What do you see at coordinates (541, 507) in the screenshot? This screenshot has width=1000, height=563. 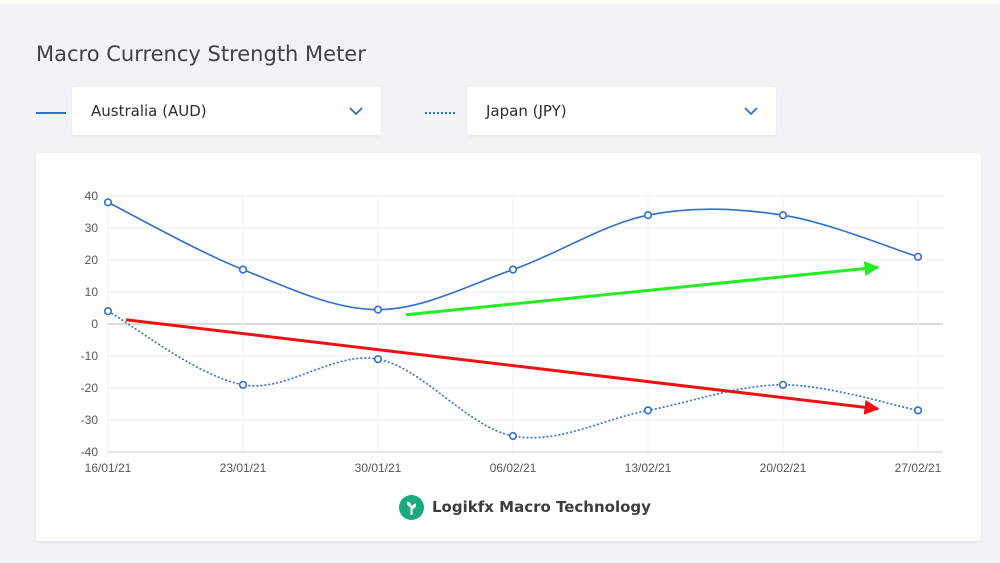 I see `brand-name: Logikfx Macro Technology` at bounding box center [541, 507].